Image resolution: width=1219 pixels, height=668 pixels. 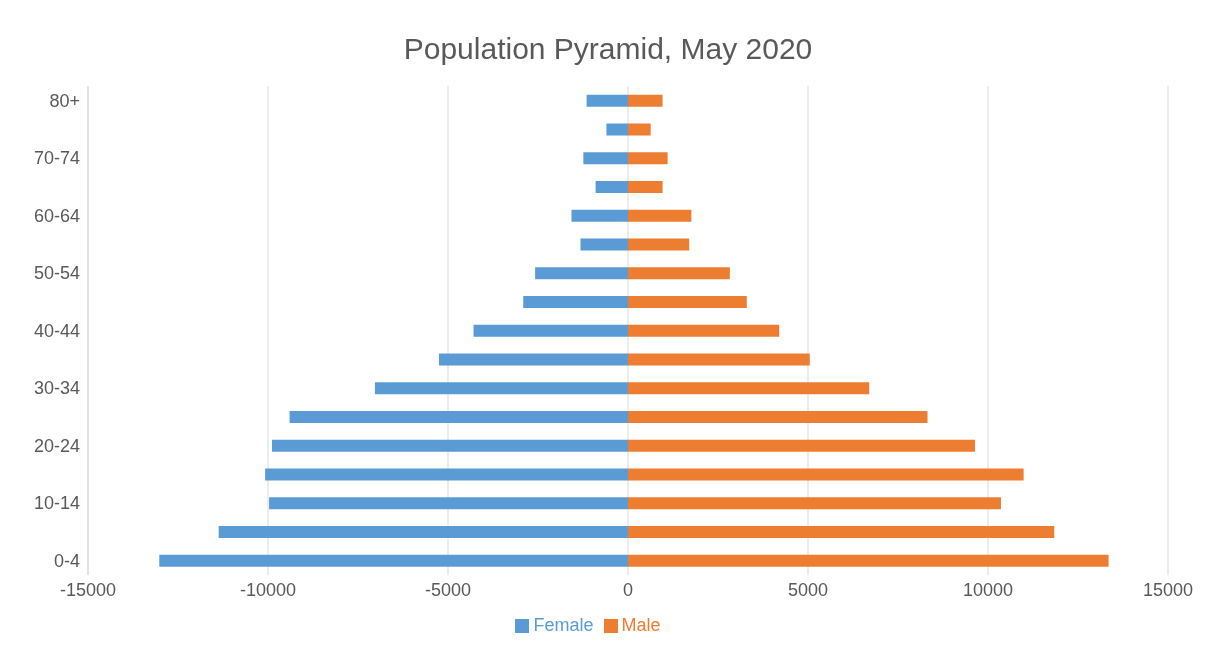 What do you see at coordinates (56, 215) in the screenshot?
I see `y-tick-label: 60-64` at bounding box center [56, 215].